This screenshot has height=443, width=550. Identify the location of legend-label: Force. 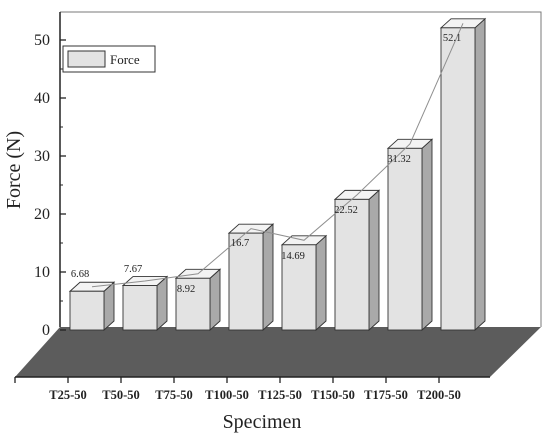
(125, 59).